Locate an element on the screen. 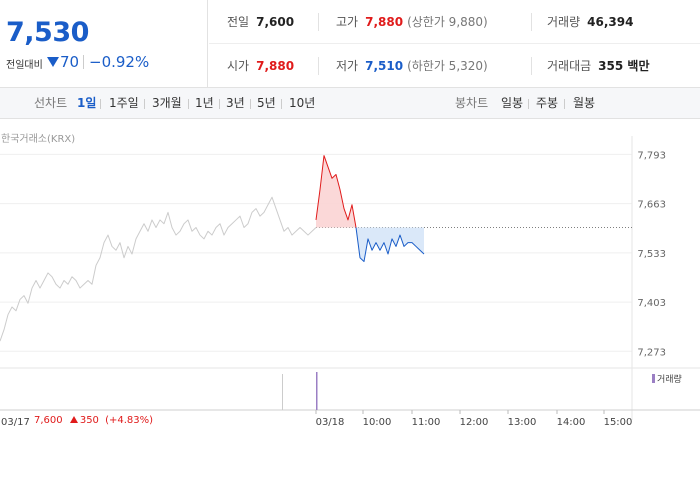 The image size is (700, 490). change-value: 70 is located at coordinates (70, 62).